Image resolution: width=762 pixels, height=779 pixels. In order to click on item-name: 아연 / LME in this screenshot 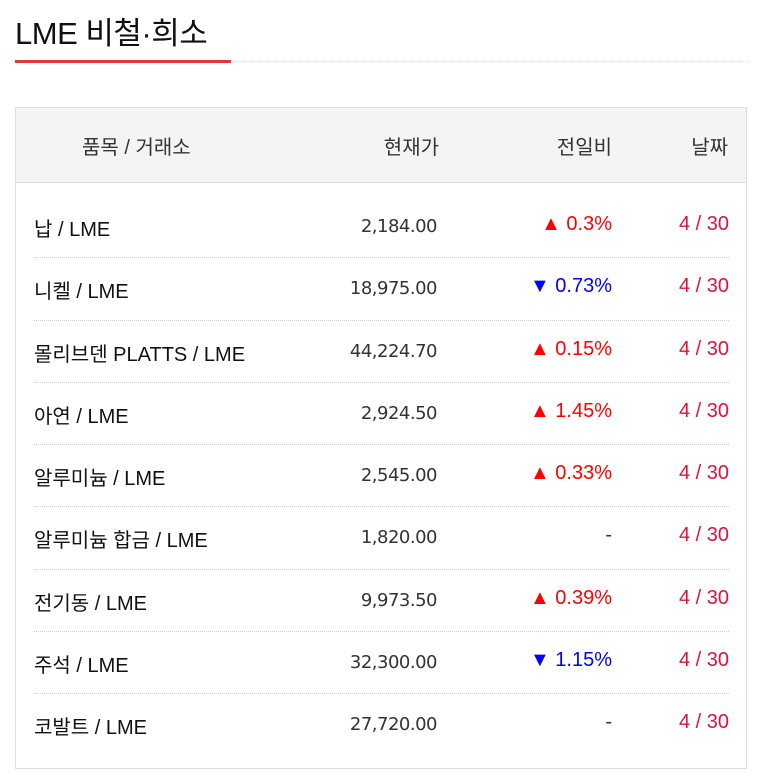, I will do `click(81, 416)`.